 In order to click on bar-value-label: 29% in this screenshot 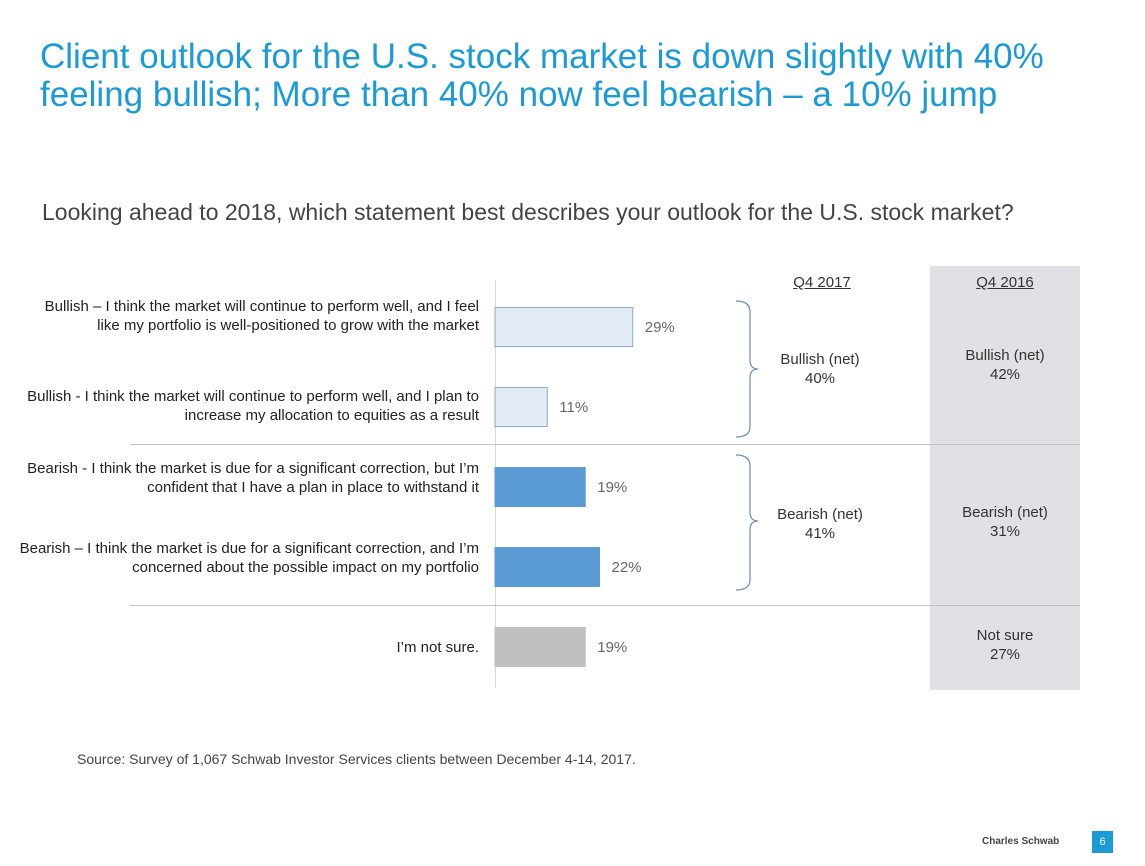, I will do `click(660, 327)`.